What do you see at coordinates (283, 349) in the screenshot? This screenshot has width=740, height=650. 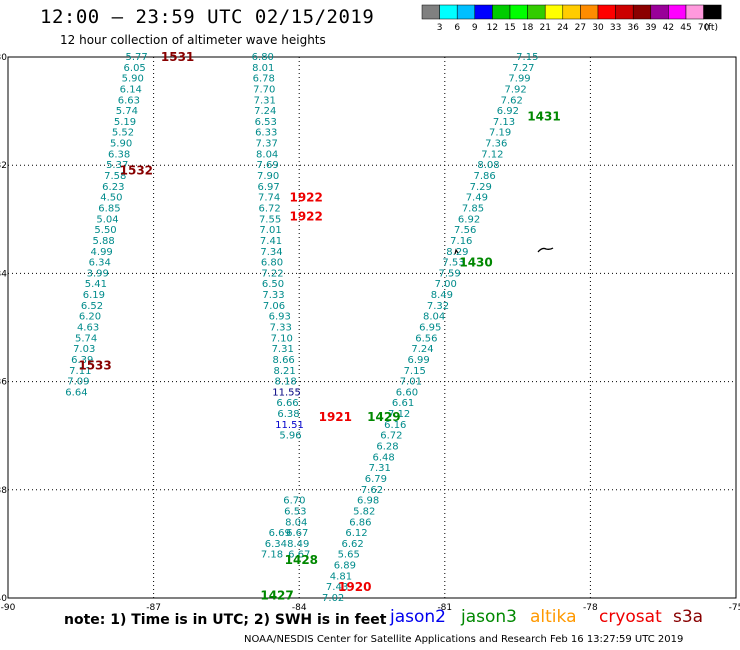 I see `wave-height-value: 7.31` at bounding box center [283, 349].